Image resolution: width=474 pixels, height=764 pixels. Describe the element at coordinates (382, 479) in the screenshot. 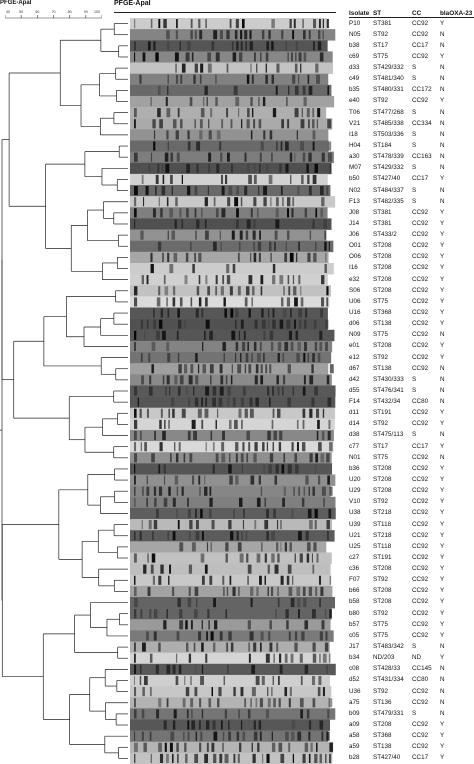

I see `st-cell: ST208` at that location.